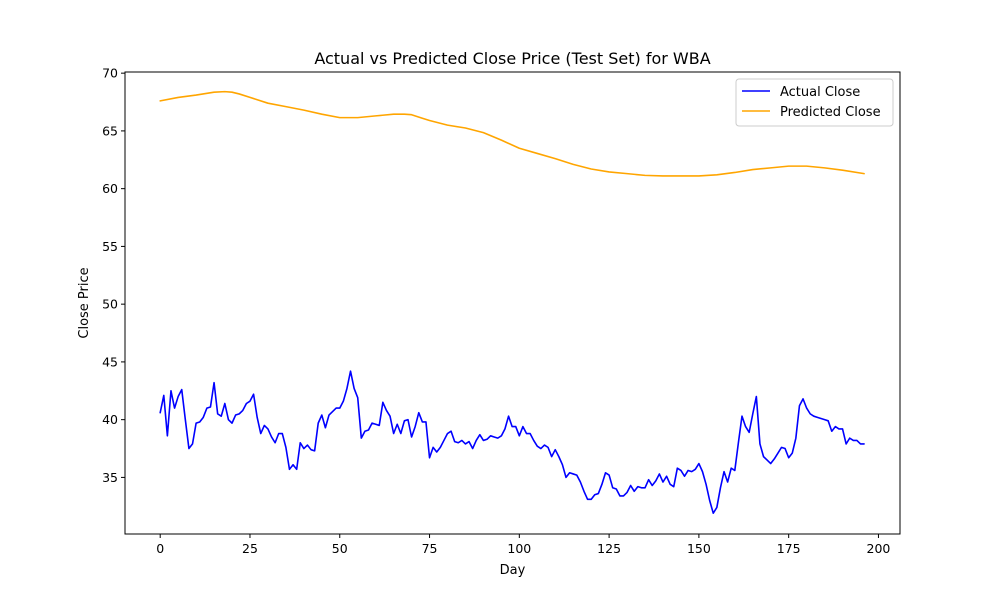  Describe the element at coordinates (699, 548) in the screenshot. I see `x-tick-label: 150` at that location.